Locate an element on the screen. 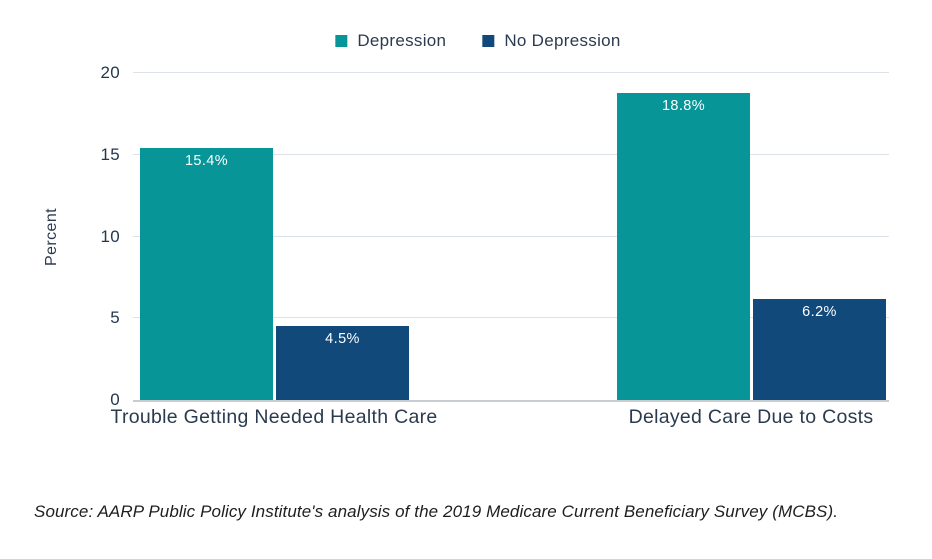 Image resolution: width=932 pixels, height=559 pixels. bar-depression-0: 15.4% is located at coordinates (206, 274).